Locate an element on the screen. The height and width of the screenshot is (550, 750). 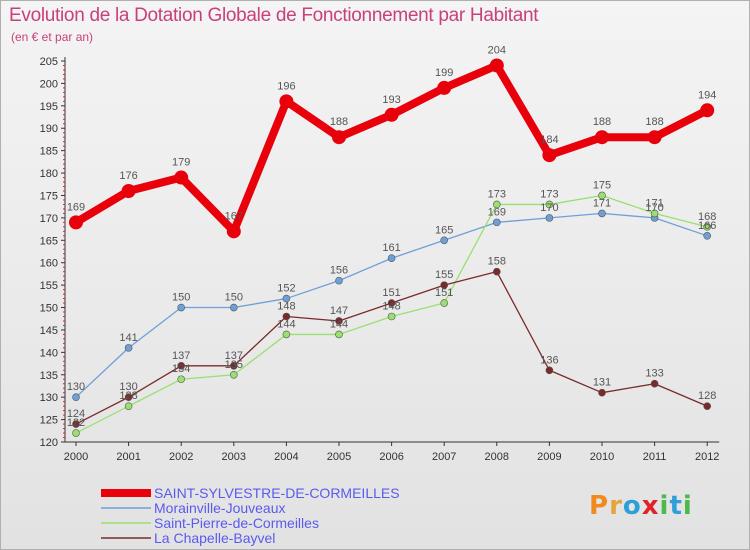
x-tick-label: 2012 is located at coordinates (707, 457).